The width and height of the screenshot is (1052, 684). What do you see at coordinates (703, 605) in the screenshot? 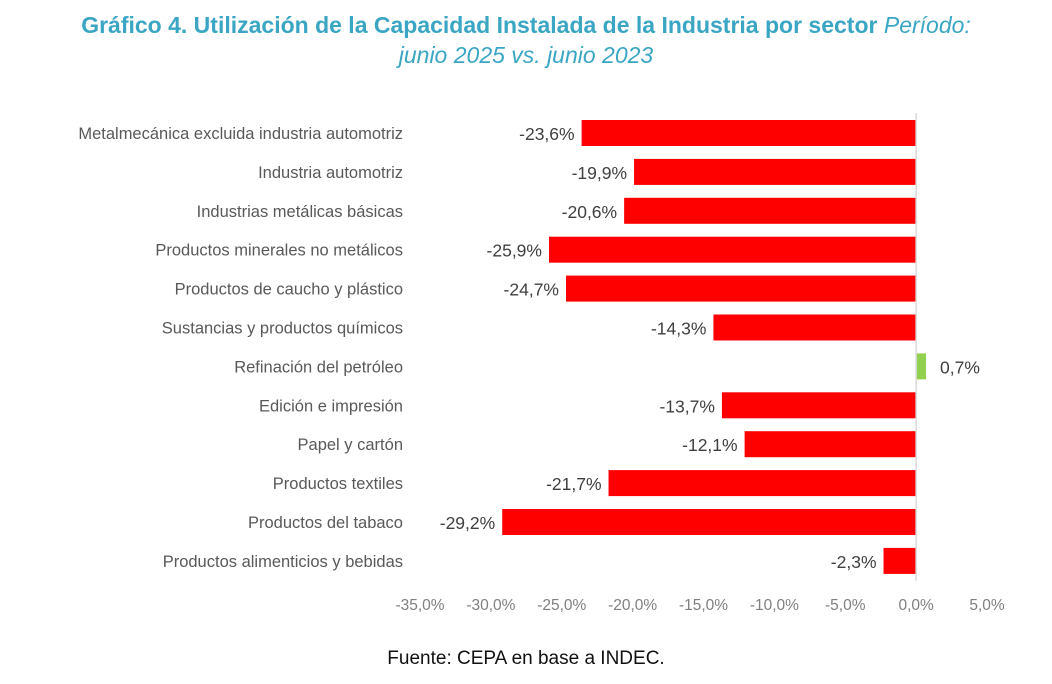
I see `x-tick-label: -15,0%` at bounding box center [703, 605].